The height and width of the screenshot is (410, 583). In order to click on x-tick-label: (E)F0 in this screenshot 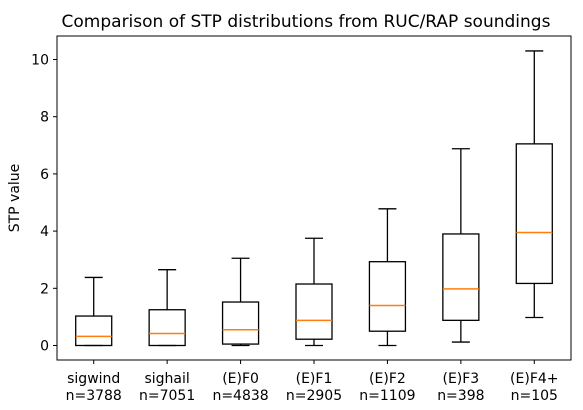, I will do `click(240, 379)`.